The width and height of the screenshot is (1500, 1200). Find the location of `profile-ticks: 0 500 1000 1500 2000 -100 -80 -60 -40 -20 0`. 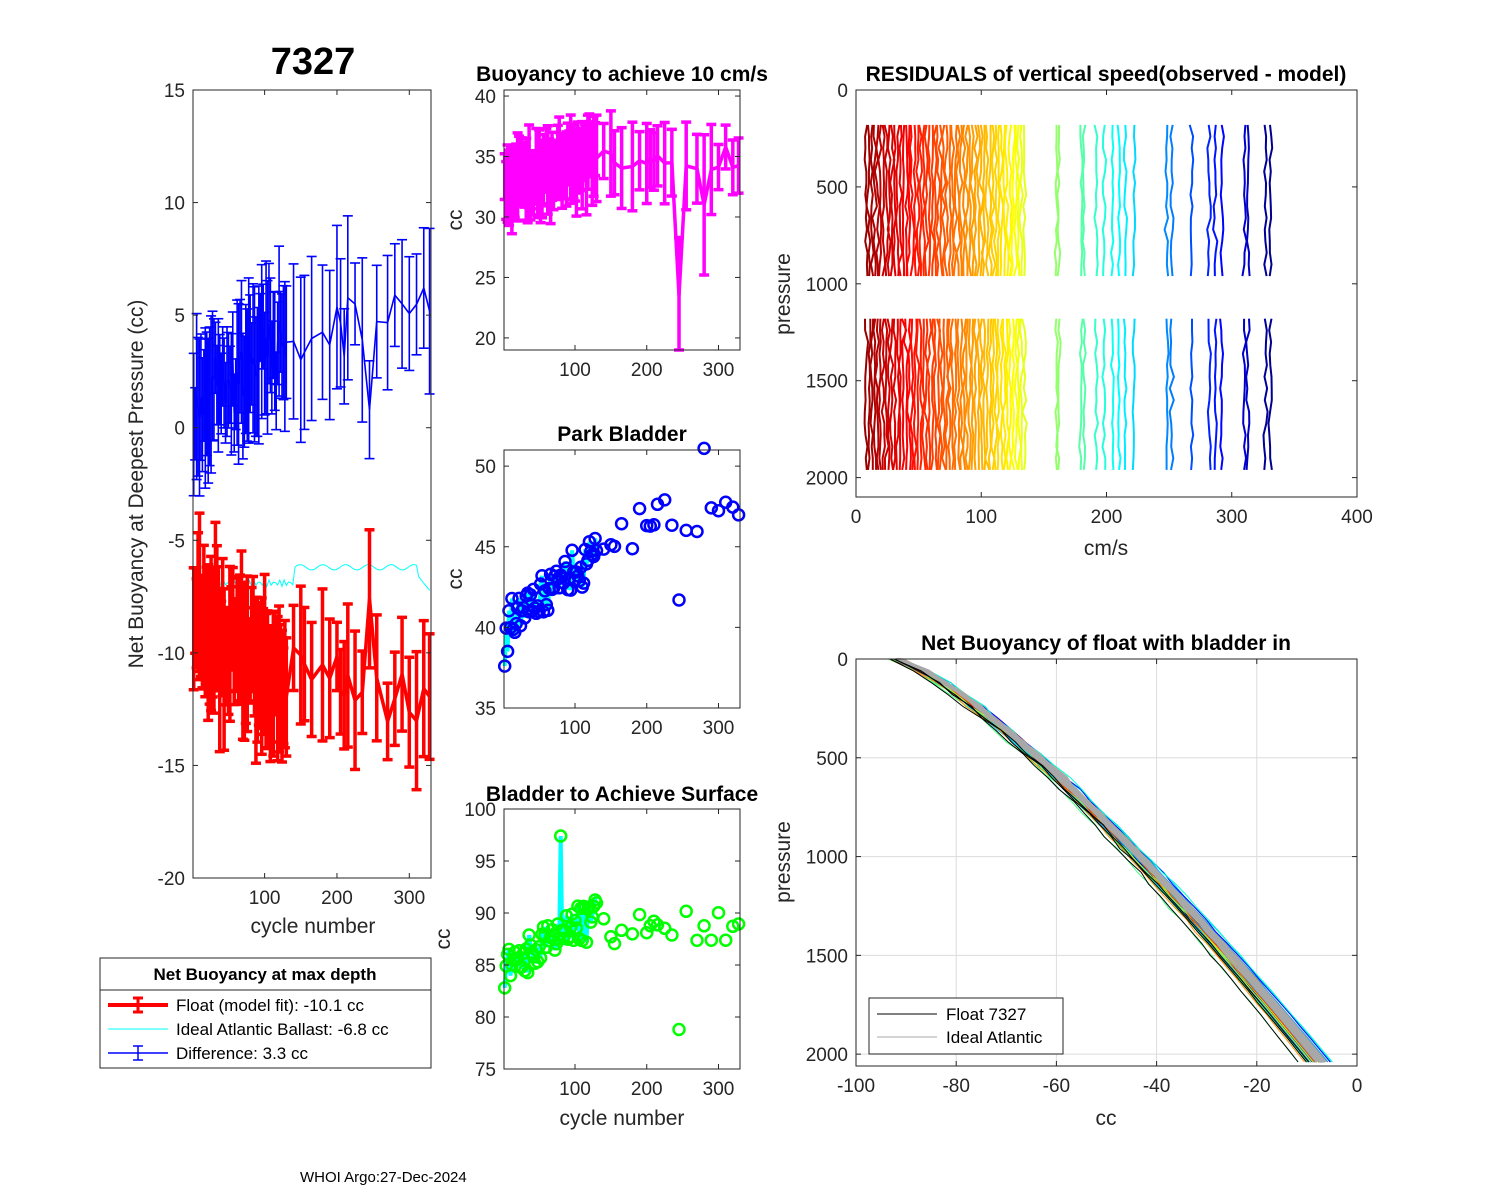

profile-ticks: 0 500 1000 1500 2000 -100 -80 -60 -40 -20 0 is located at coordinates (1084, 873).